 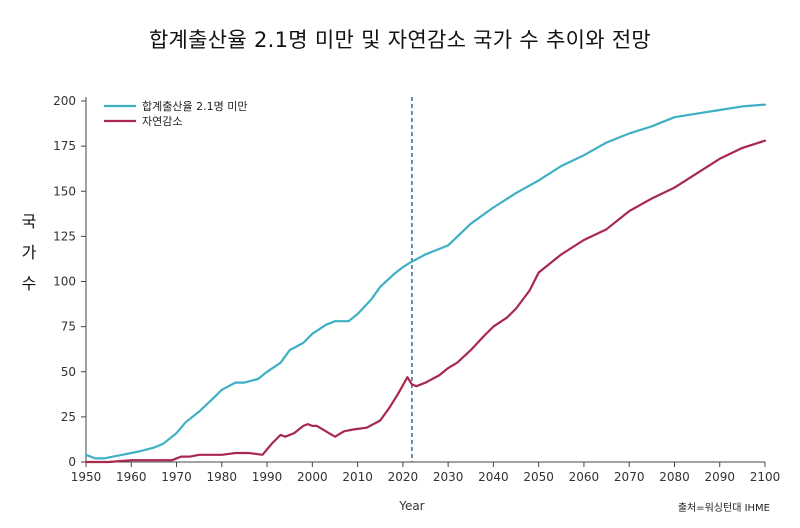 What do you see at coordinates (403, 477) in the screenshot?
I see `x-tick-label: 2020` at bounding box center [403, 477].